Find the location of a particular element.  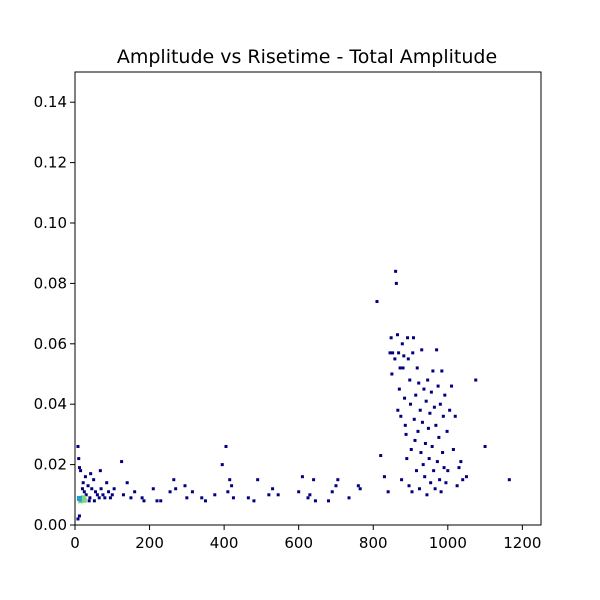

dense-data-point is located at coordinates (84, 500).